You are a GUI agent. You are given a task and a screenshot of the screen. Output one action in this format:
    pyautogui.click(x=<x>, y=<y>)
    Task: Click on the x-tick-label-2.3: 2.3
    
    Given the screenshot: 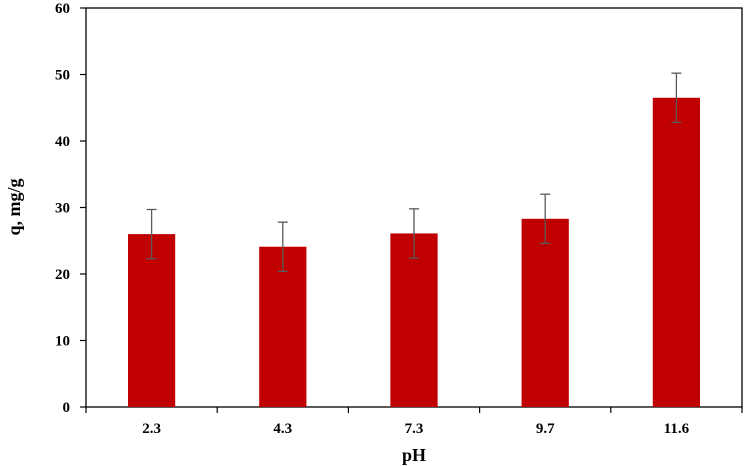 What is the action you would take?
    pyautogui.click(x=151, y=429)
    